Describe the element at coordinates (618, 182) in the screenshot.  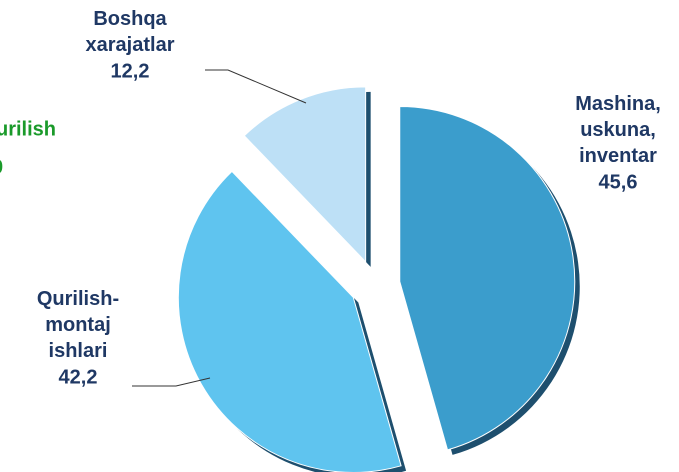
I see `value-label: 45,6` at that location.